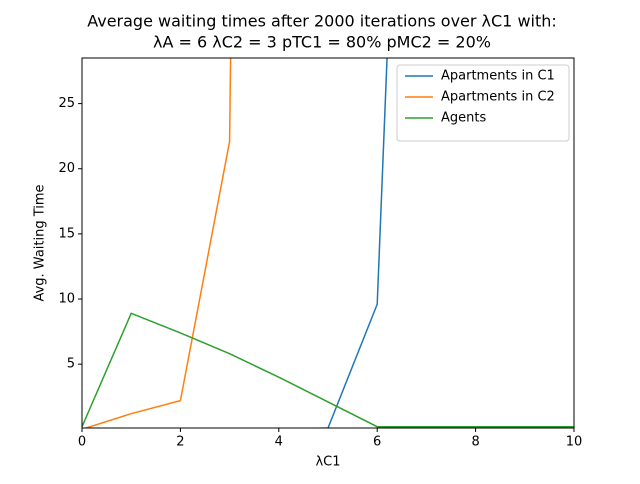 This screenshot has height=484, width=640. Describe the element at coordinates (463, 118) in the screenshot. I see `legend-label: Agents` at that location.